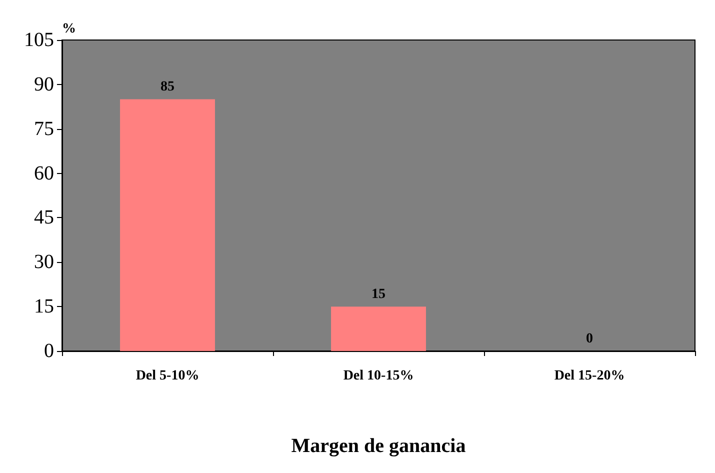 The width and height of the screenshot is (715, 473). What do you see at coordinates (589, 376) in the screenshot?
I see `x-tick-label: Del 15-20%` at bounding box center [589, 376].